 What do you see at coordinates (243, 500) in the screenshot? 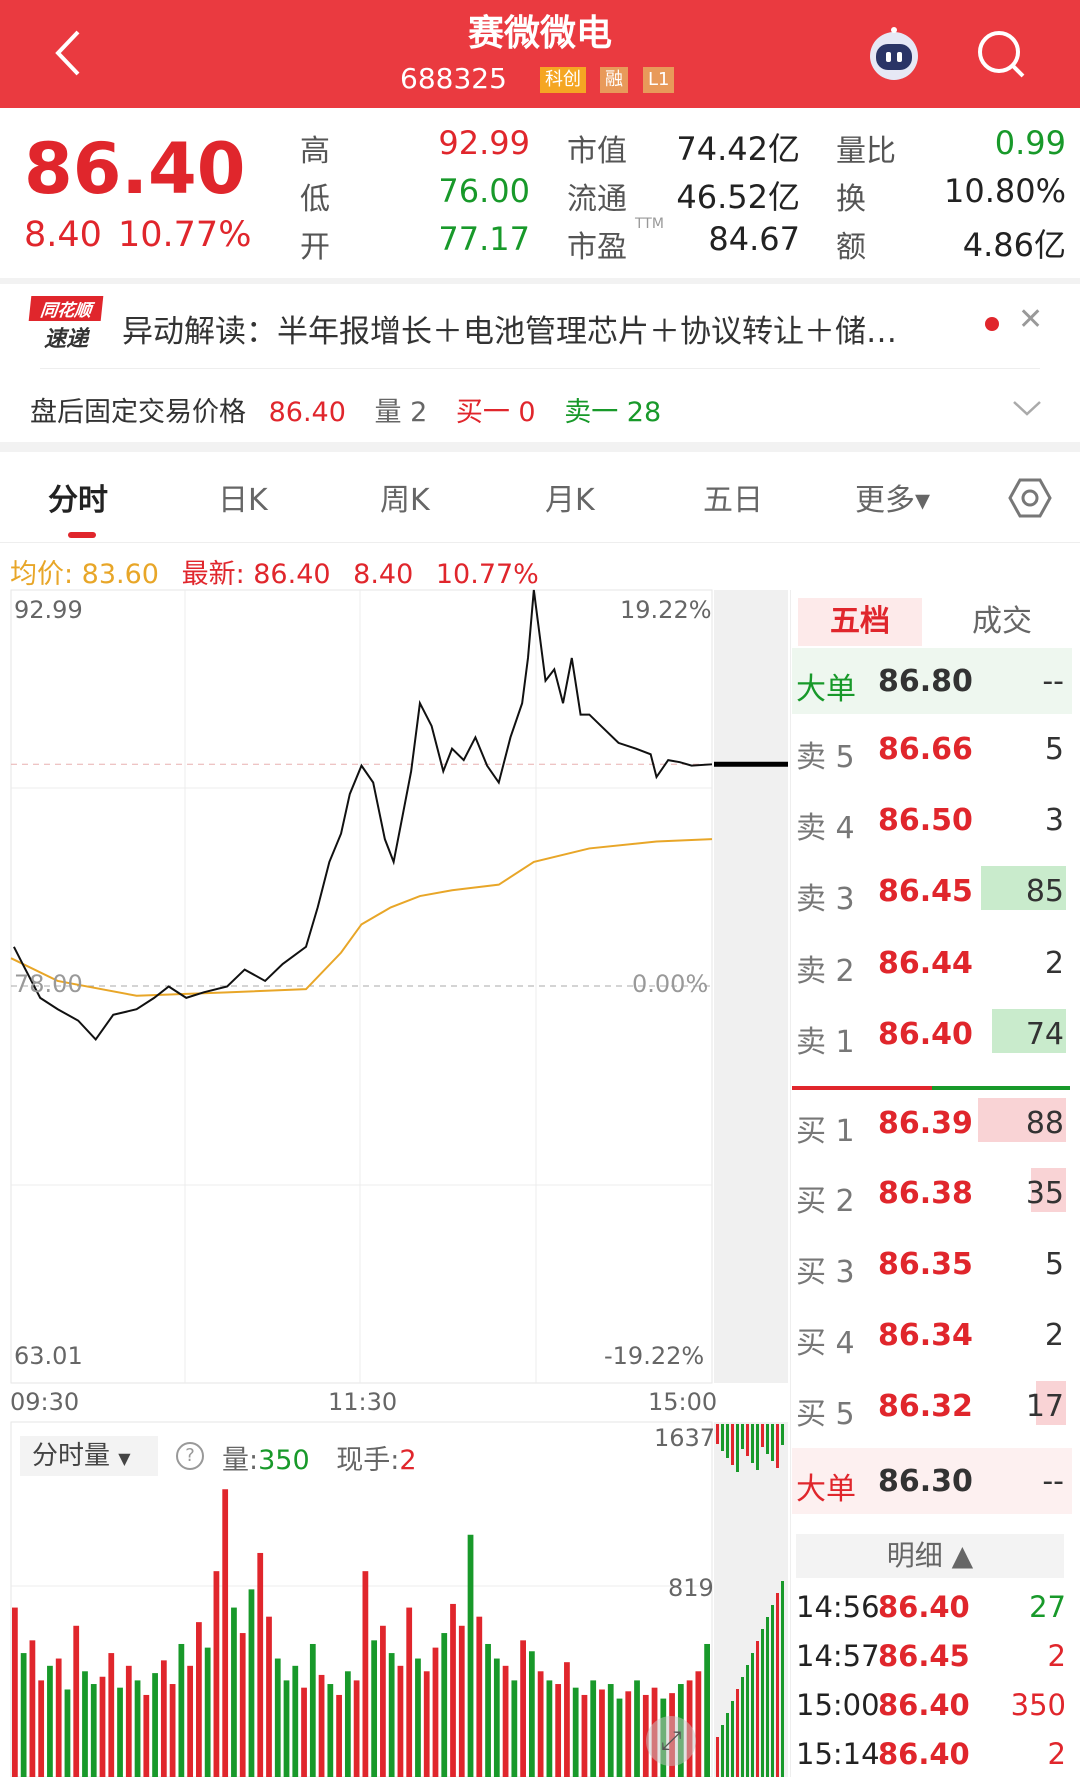
I see `tab-daily-k: 日K` at bounding box center [243, 500].